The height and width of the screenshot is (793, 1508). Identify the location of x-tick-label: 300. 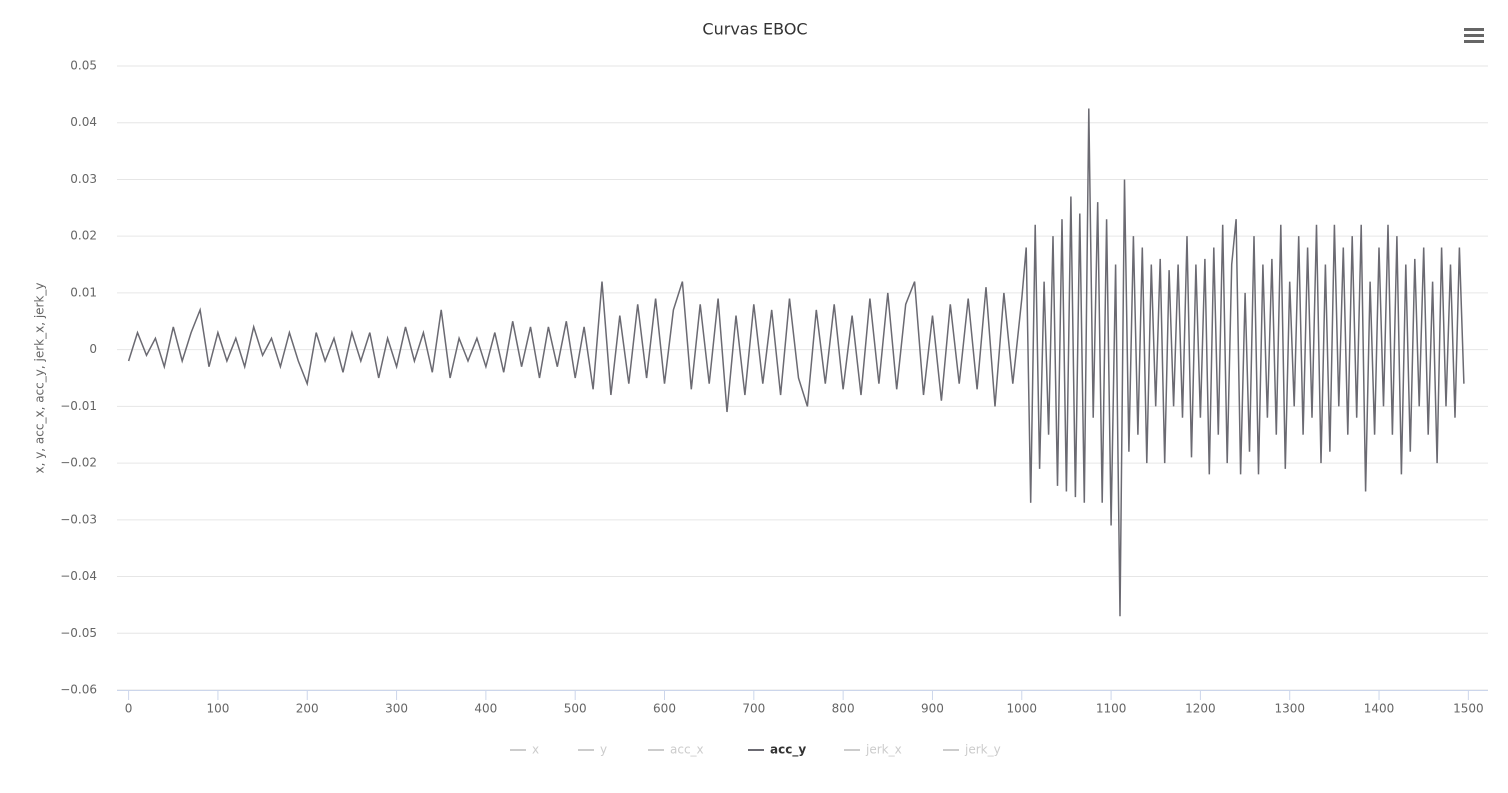
(396, 709).